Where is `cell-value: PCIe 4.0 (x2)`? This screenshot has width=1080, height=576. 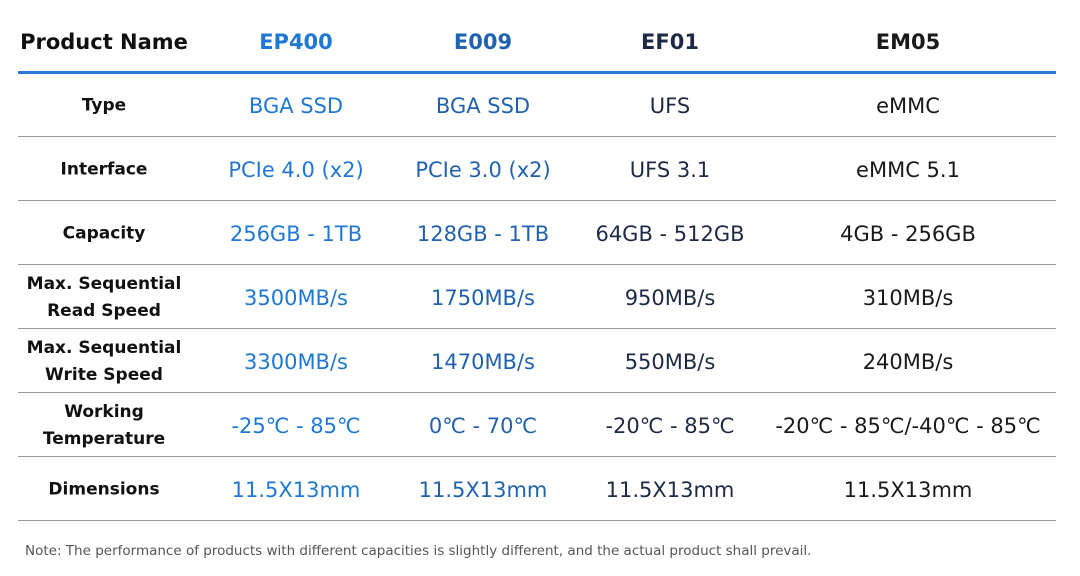 cell-value: PCIe 4.0 (x2) is located at coordinates (296, 170).